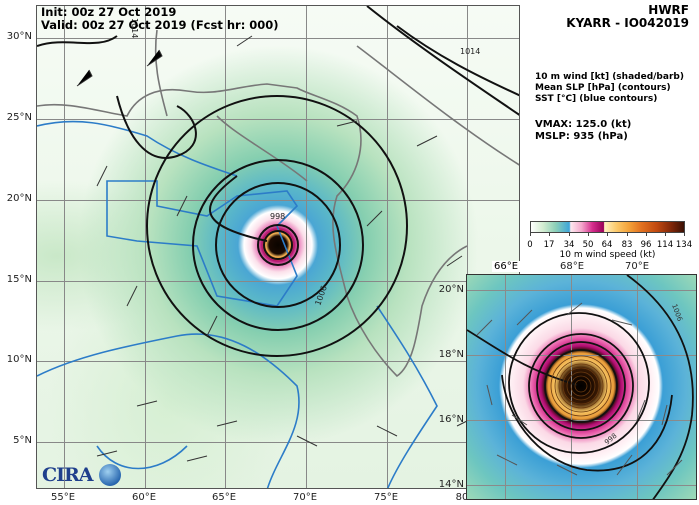 The image size is (699, 505). What do you see at coordinates (569, 245) in the screenshot?
I see `colorbar-tick-34: 34` at bounding box center [569, 245].